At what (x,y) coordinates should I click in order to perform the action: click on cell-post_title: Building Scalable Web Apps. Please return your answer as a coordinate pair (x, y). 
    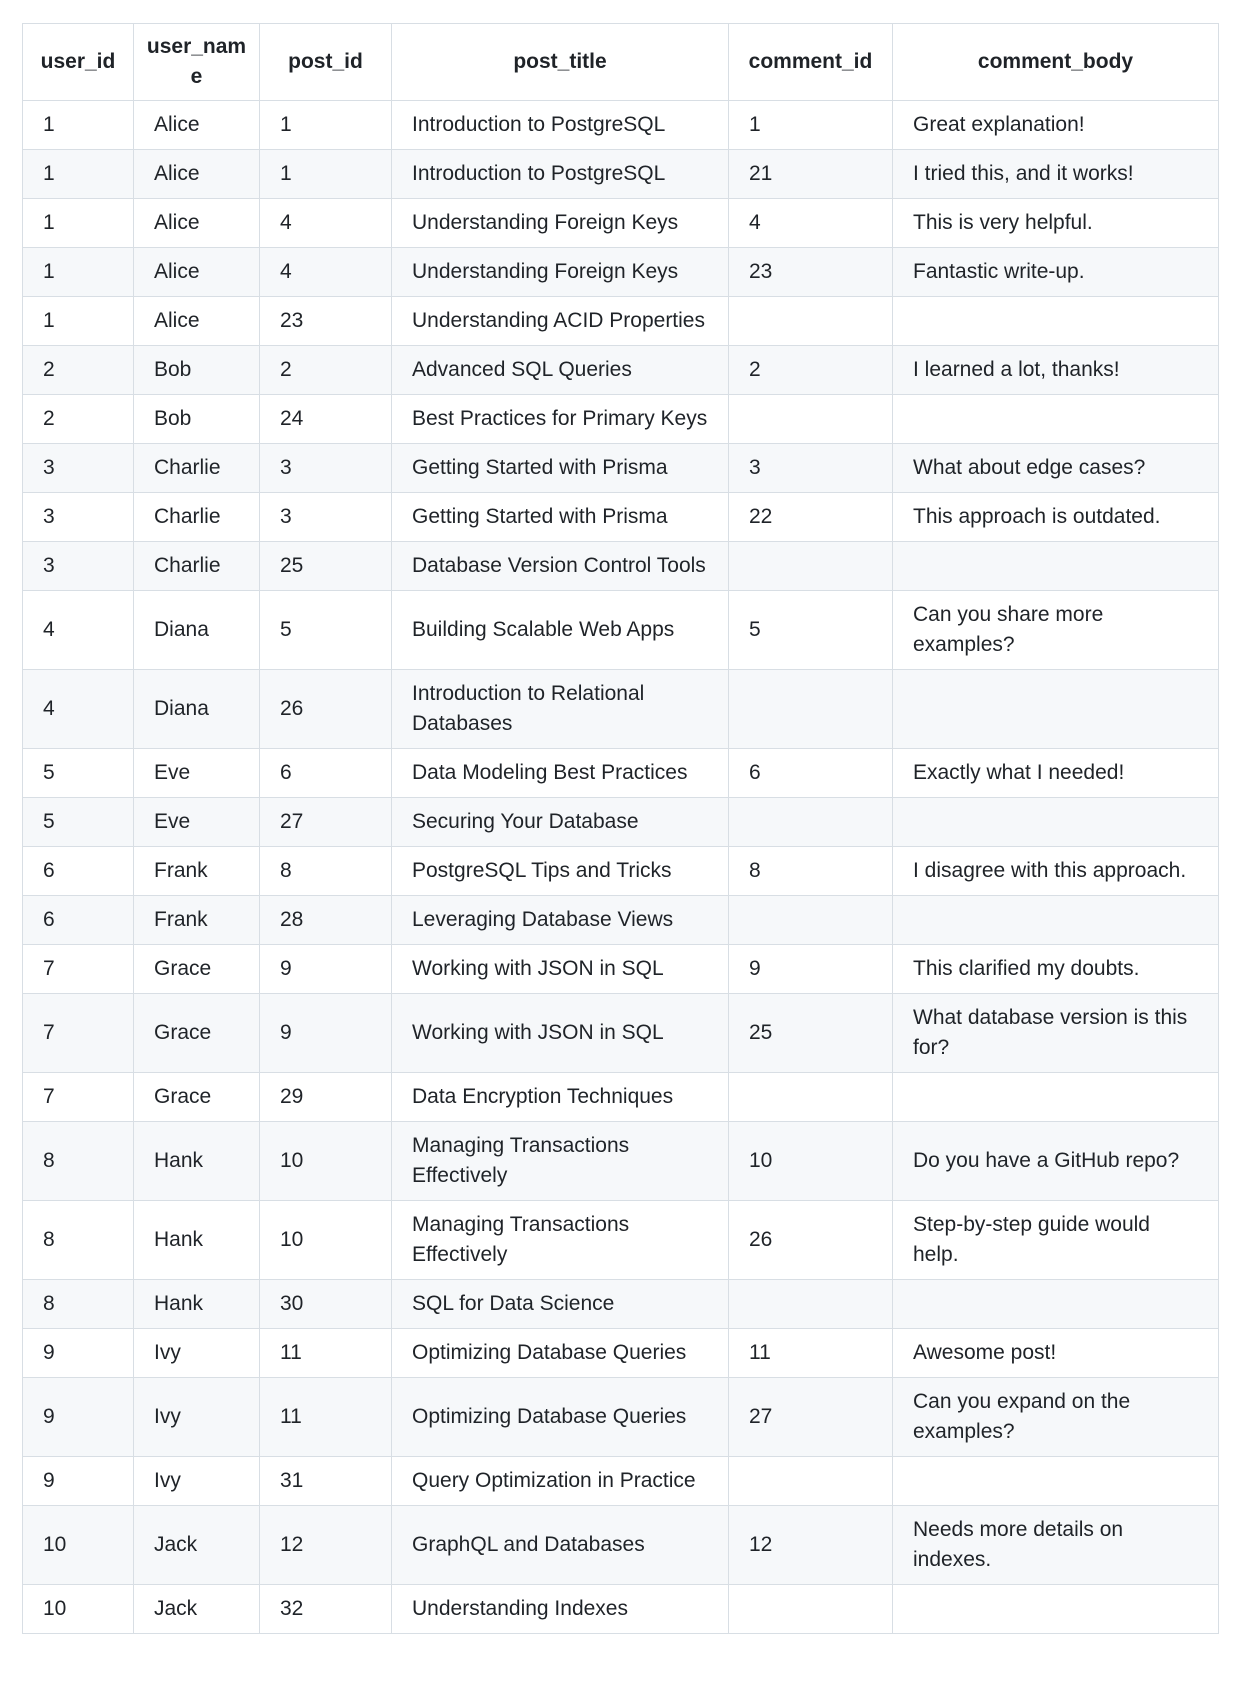
    Looking at the image, I should click on (560, 630).